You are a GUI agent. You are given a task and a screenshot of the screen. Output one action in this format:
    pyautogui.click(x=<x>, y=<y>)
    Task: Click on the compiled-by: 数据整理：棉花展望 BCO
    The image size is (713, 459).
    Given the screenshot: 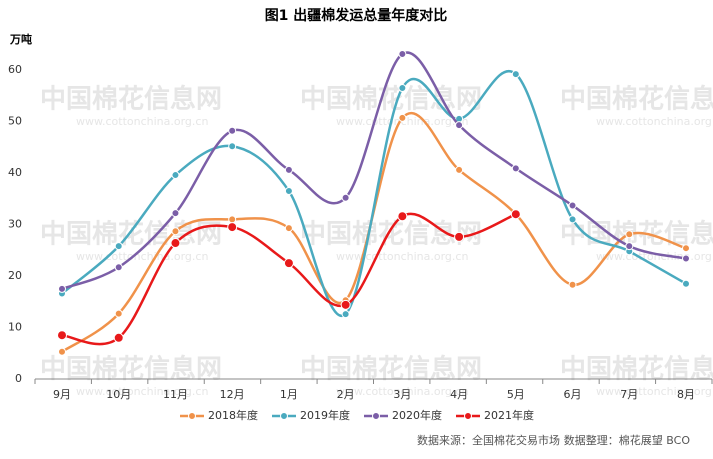 What is the action you would take?
    pyautogui.click(x=627, y=440)
    